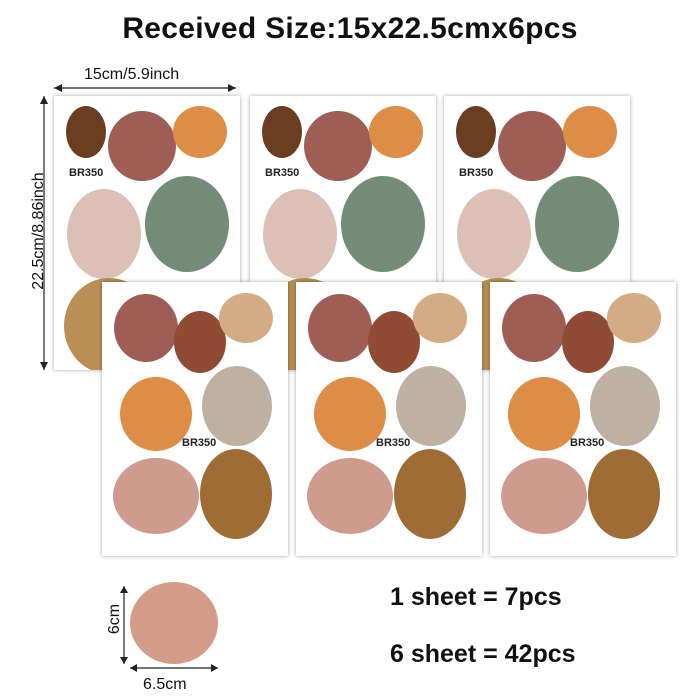 This screenshot has width=700, height=700. I want to click on pieces-total: 6 sheet = 42pcs, so click(483, 654).